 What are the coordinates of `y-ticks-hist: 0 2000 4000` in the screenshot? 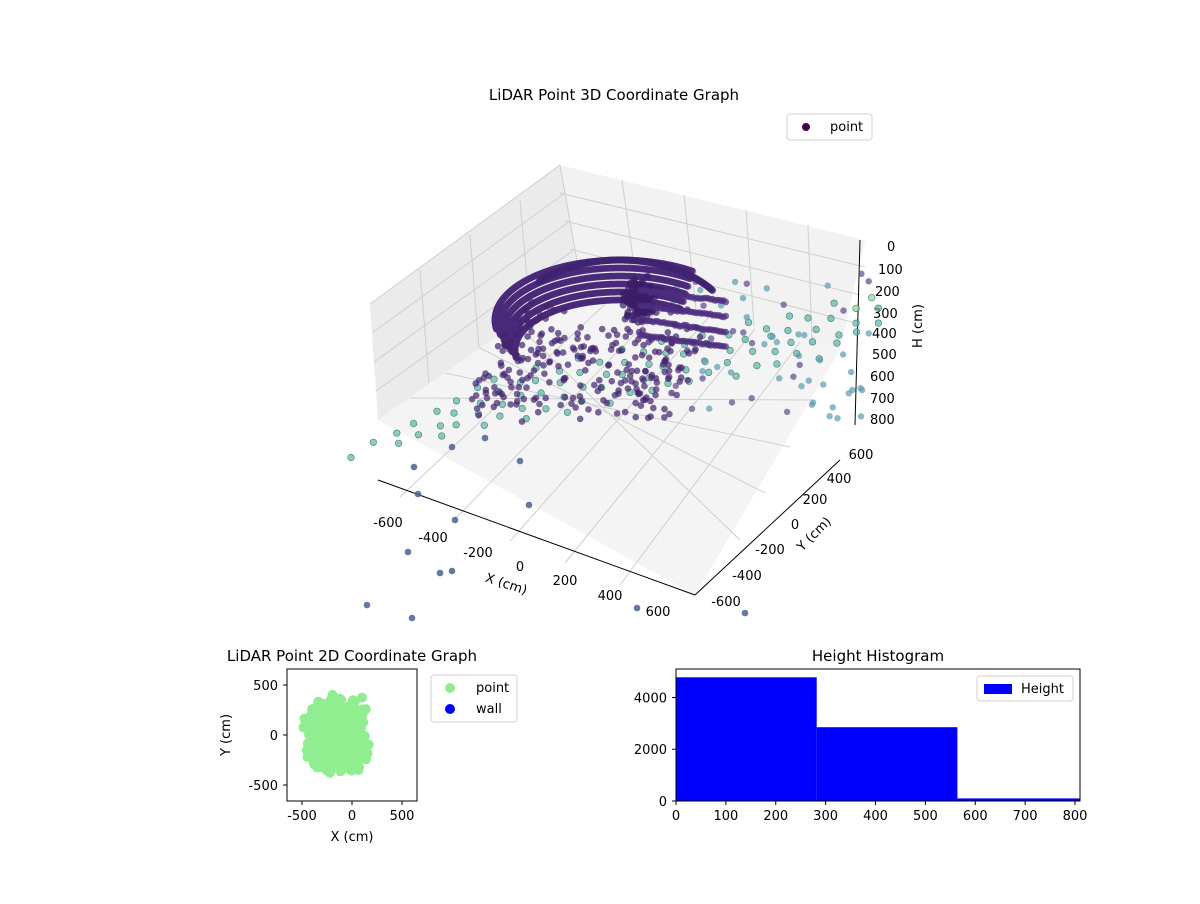 It's located at (650, 751).